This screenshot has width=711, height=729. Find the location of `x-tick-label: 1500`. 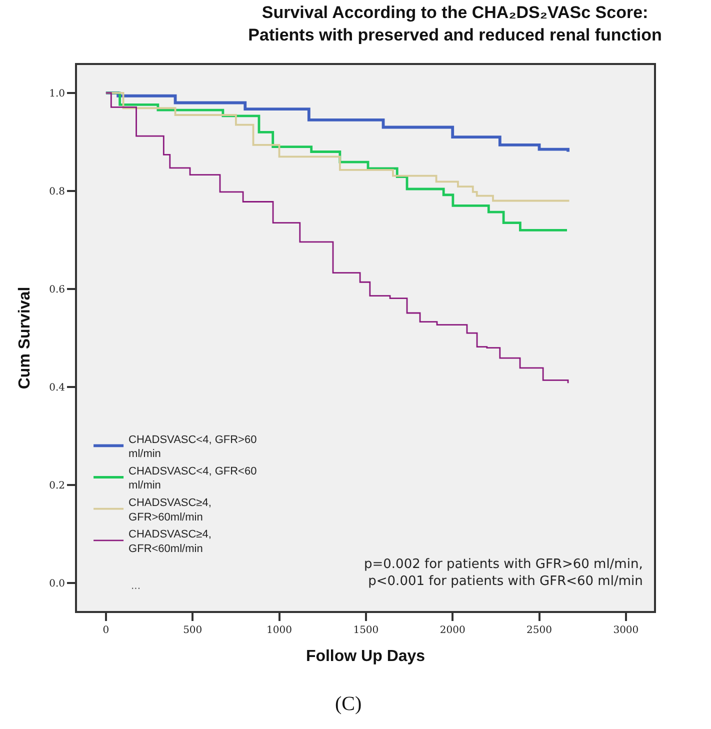

x-tick-label: 1500 is located at coordinates (366, 630).